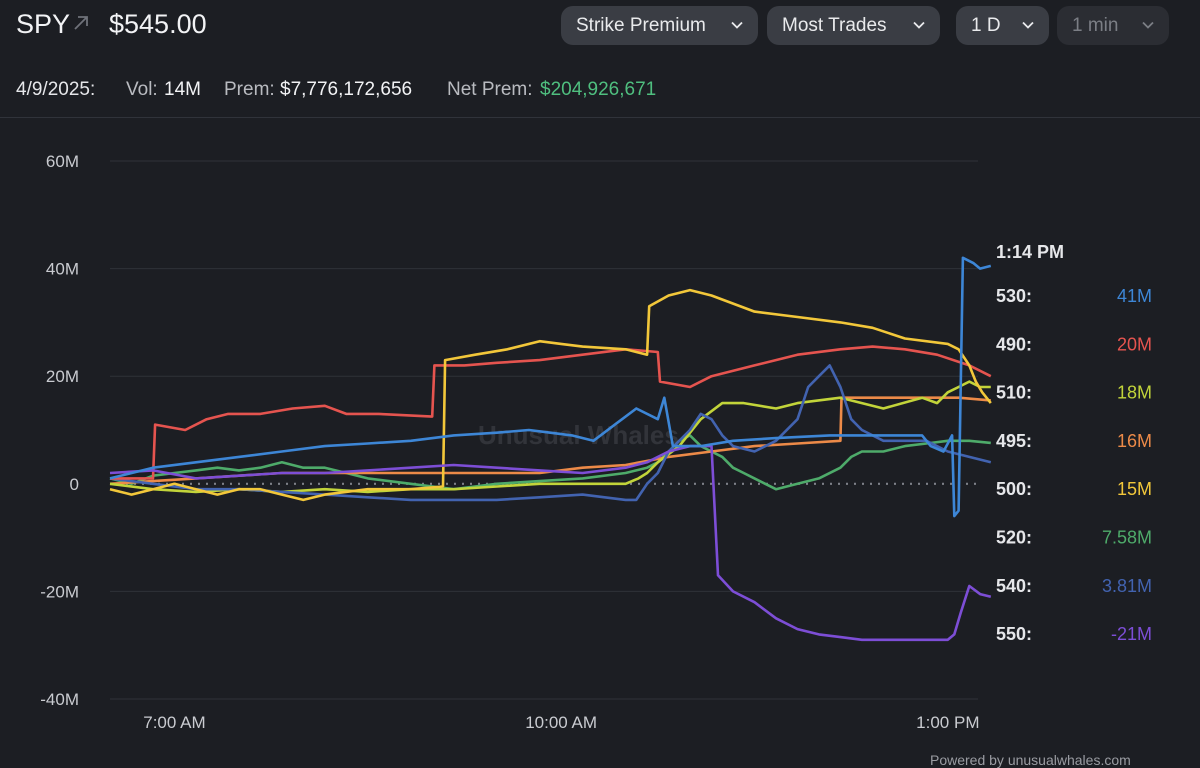 The width and height of the screenshot is (1200, 768). I want to click on legend-strike-550: 550:, so click(1014, 634).